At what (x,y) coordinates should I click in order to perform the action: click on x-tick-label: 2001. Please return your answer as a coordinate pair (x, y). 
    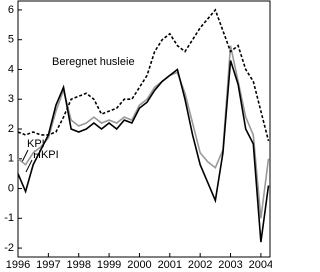
    Looking at the image, I should click on (170, 265).